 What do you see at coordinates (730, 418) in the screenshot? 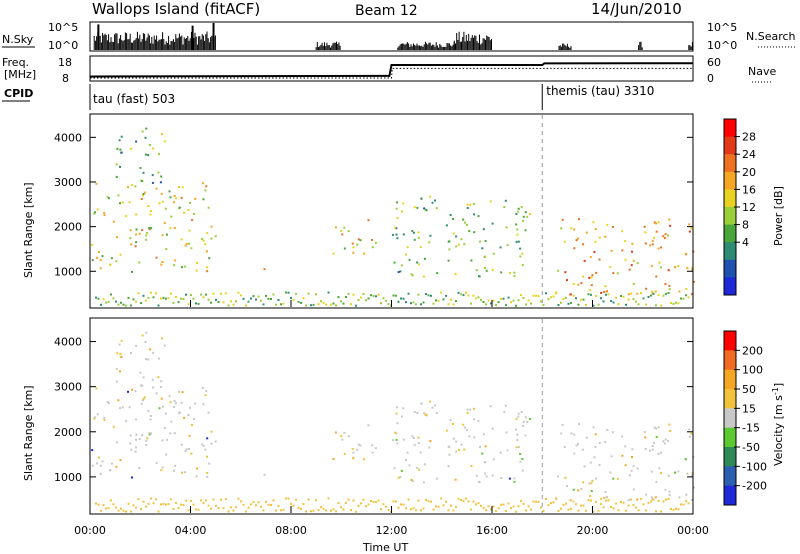
I see `velocity-cbar-swatch` at bounding box center [730, 418].